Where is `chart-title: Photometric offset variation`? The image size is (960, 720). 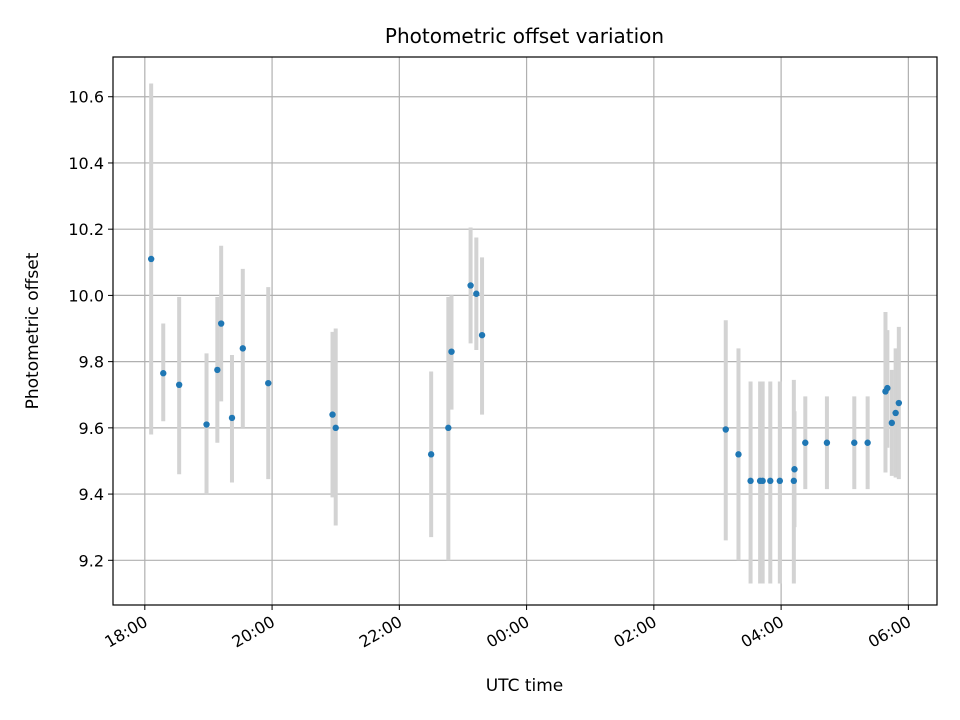 chart-title: Photometric offset variation is located at coordinates (524, 36).